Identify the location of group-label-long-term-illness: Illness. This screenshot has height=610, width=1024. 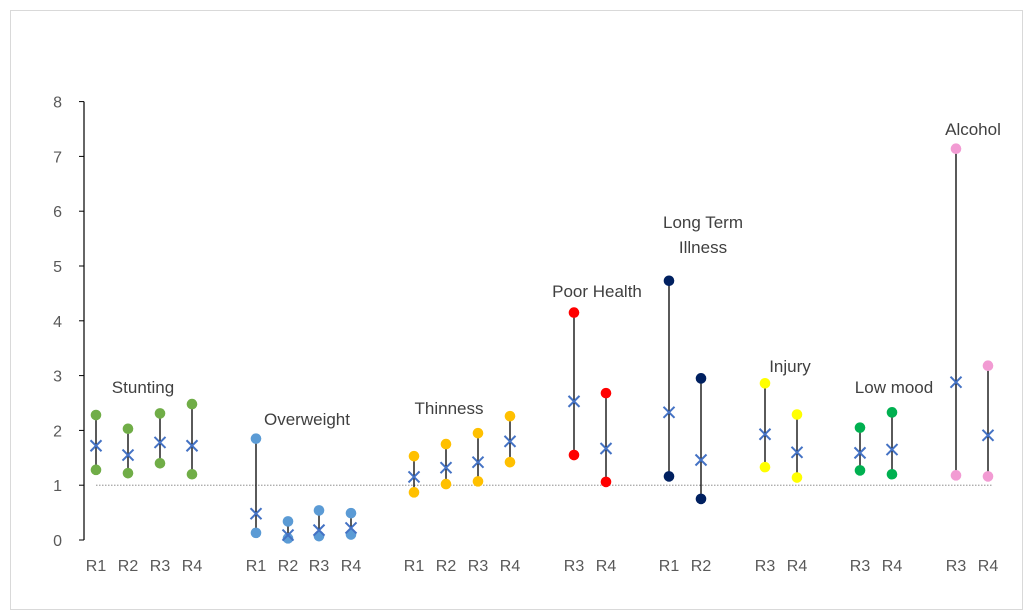
(703, 247).